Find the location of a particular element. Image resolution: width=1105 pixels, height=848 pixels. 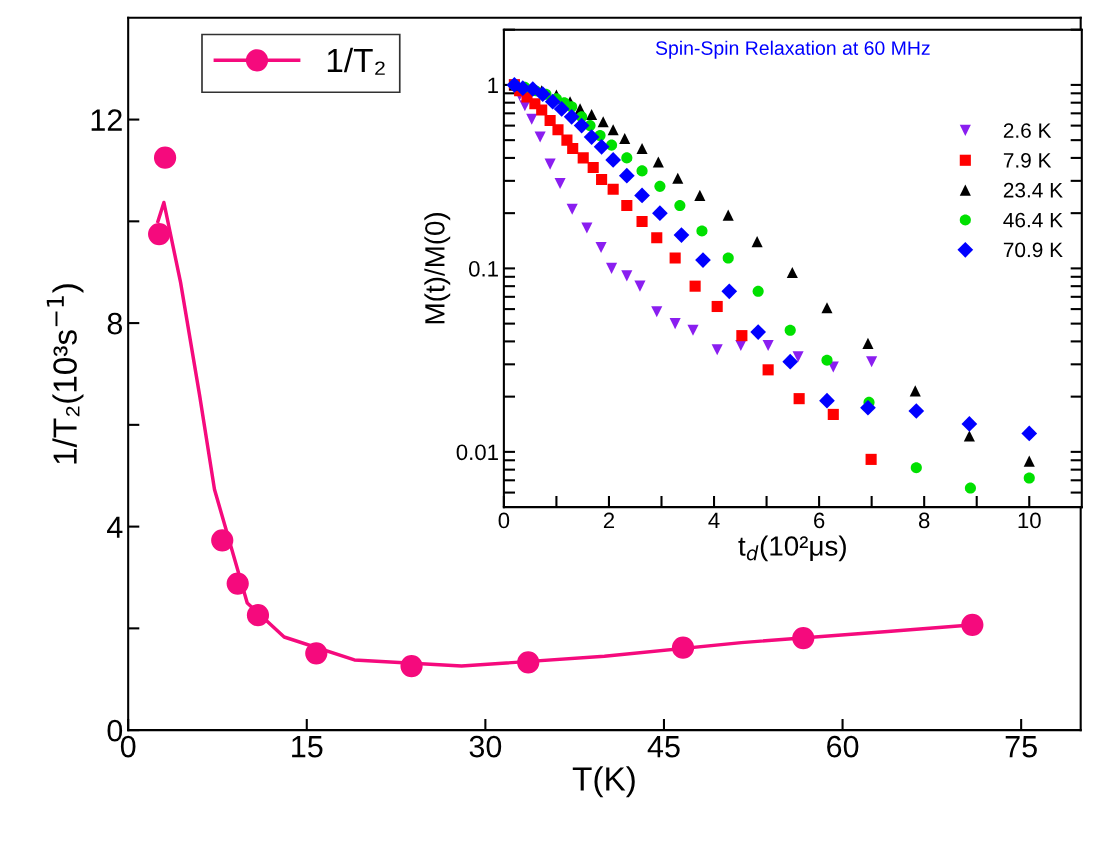

y-tick-label: 0 is located at coordinates (115, 730).